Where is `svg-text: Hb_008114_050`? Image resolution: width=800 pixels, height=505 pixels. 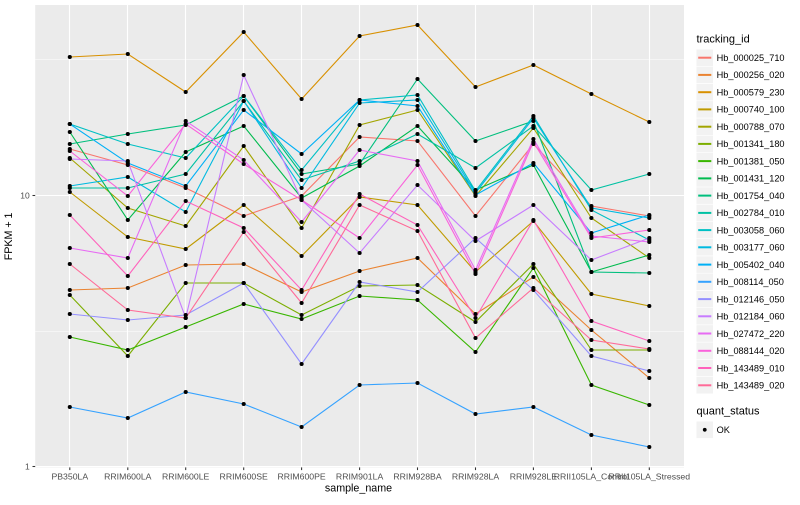 svg-text: Hb_008114_050 is located at coordinates (750, 282).